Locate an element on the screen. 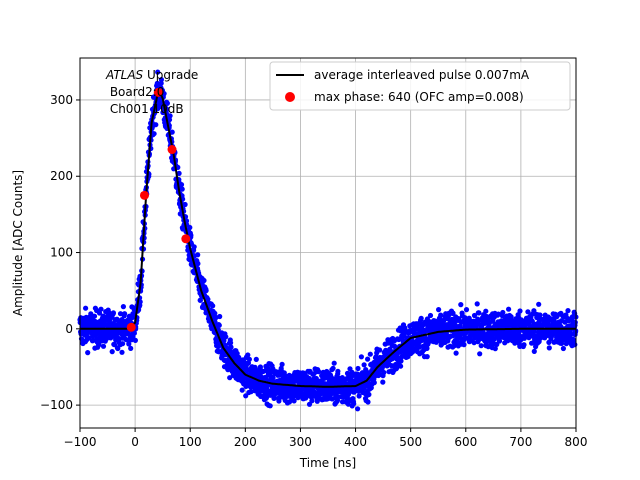 Image resolution: width=640 pixels, height=480 pixels. atlas-annotation: ATLAS Upgrade Board2:0 Ch001 10dB is located at coordinates (151, 92).